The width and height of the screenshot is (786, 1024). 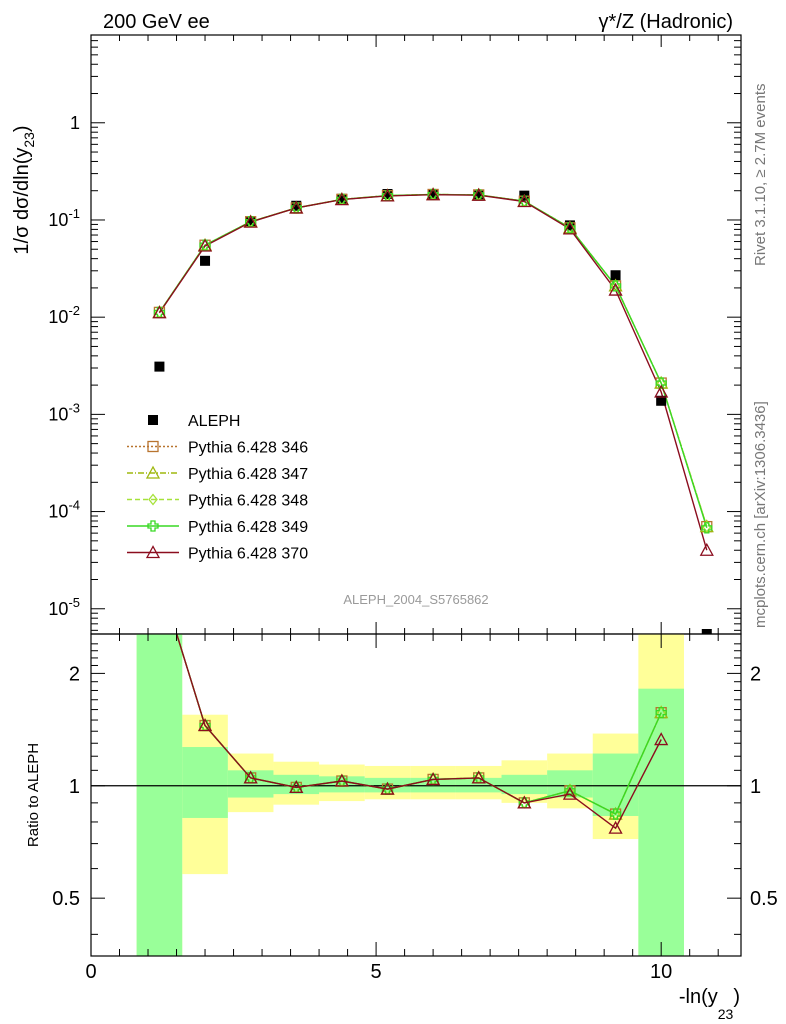 I want to click on legend-entry-4: Pythia 6.428 349, so click(x=217, y=527).